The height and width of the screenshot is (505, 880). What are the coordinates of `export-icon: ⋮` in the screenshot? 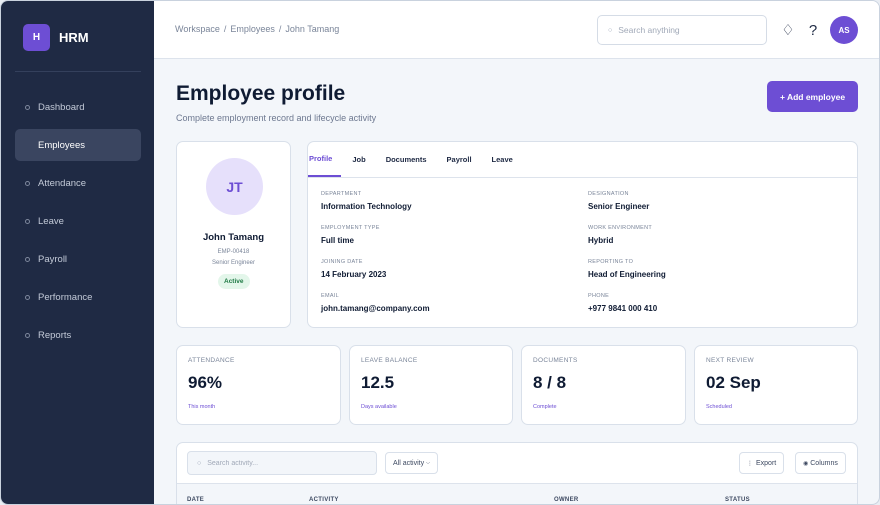 It's located at (750, 463).